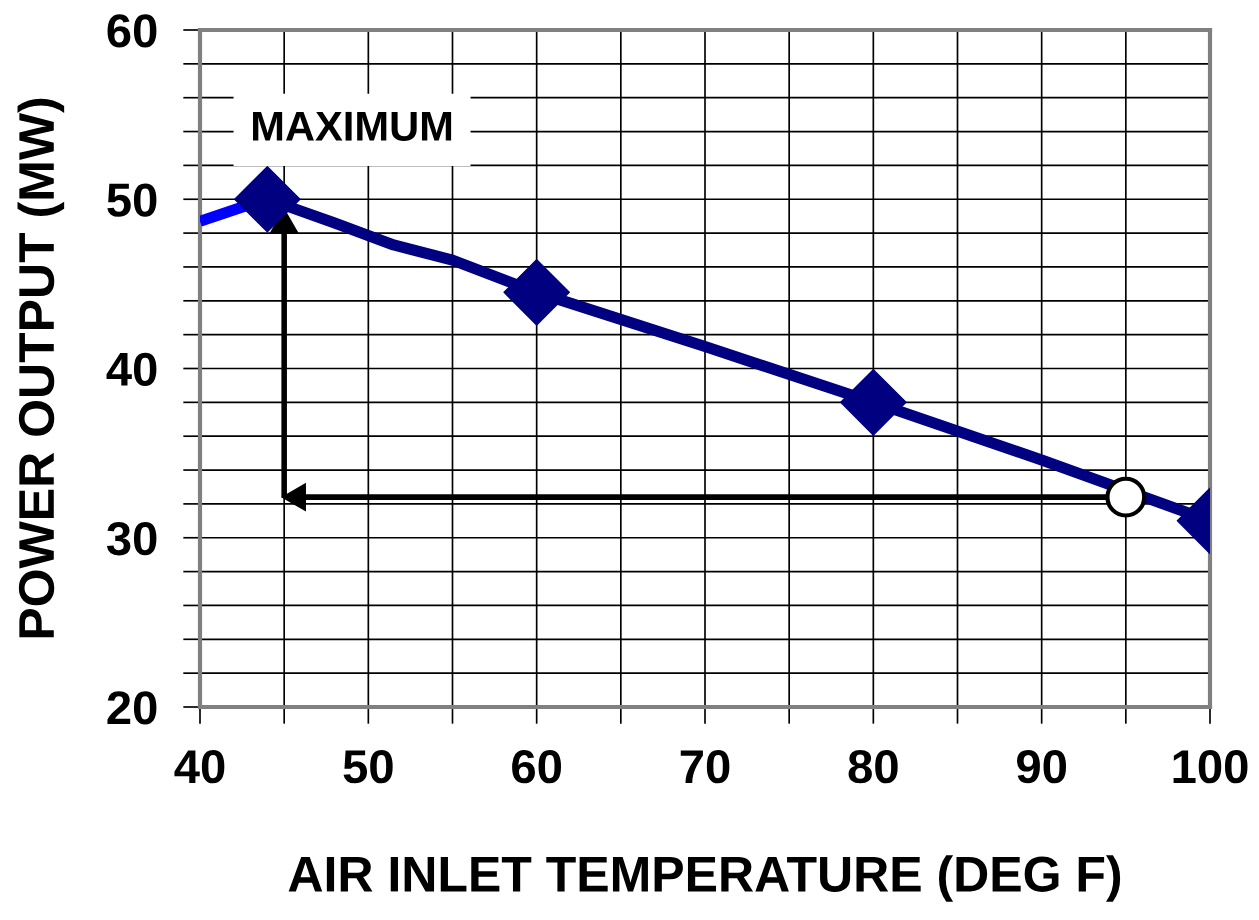 The width and height of the screenshot is (1259, 920). I want to click on x-tick-label: 40, so click(199, 766).